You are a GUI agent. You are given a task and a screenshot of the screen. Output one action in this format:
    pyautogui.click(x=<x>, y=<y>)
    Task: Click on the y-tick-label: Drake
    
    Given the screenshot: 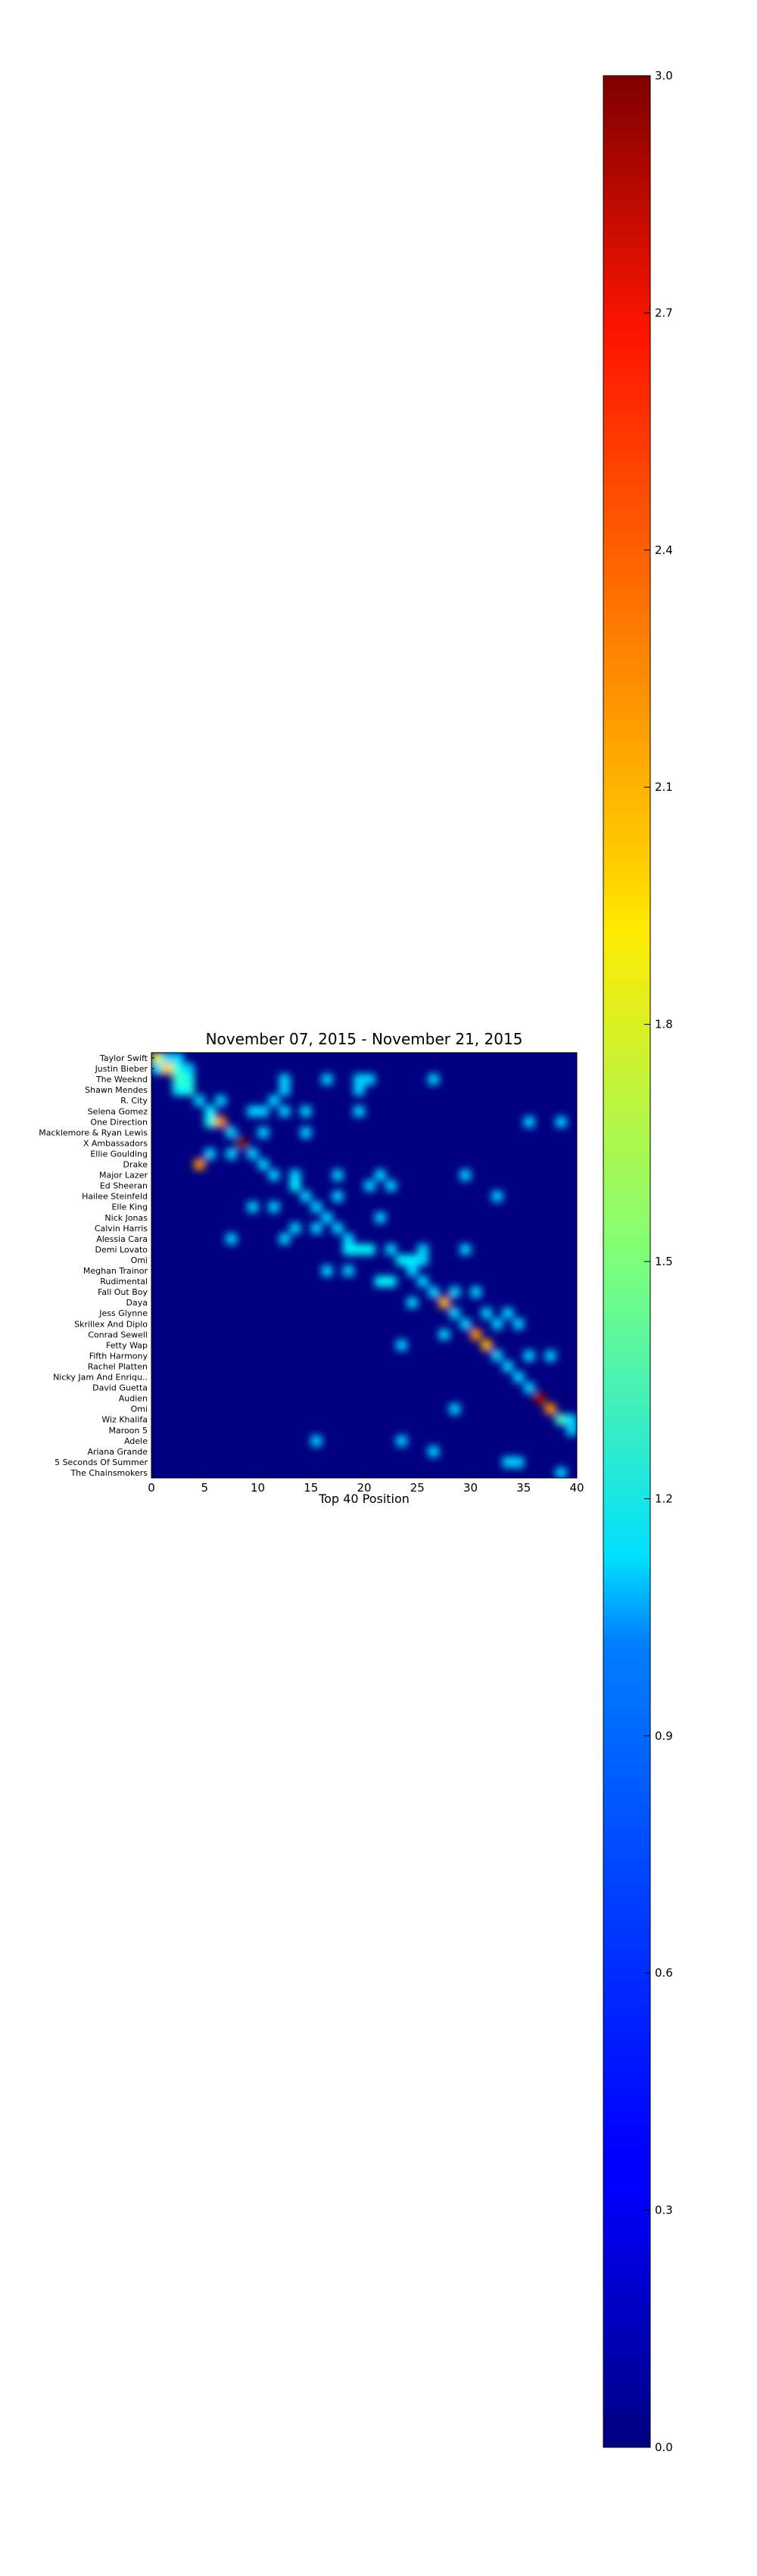 What is the action you would take?
    pyautogui.click(x=135, y=1165)
    